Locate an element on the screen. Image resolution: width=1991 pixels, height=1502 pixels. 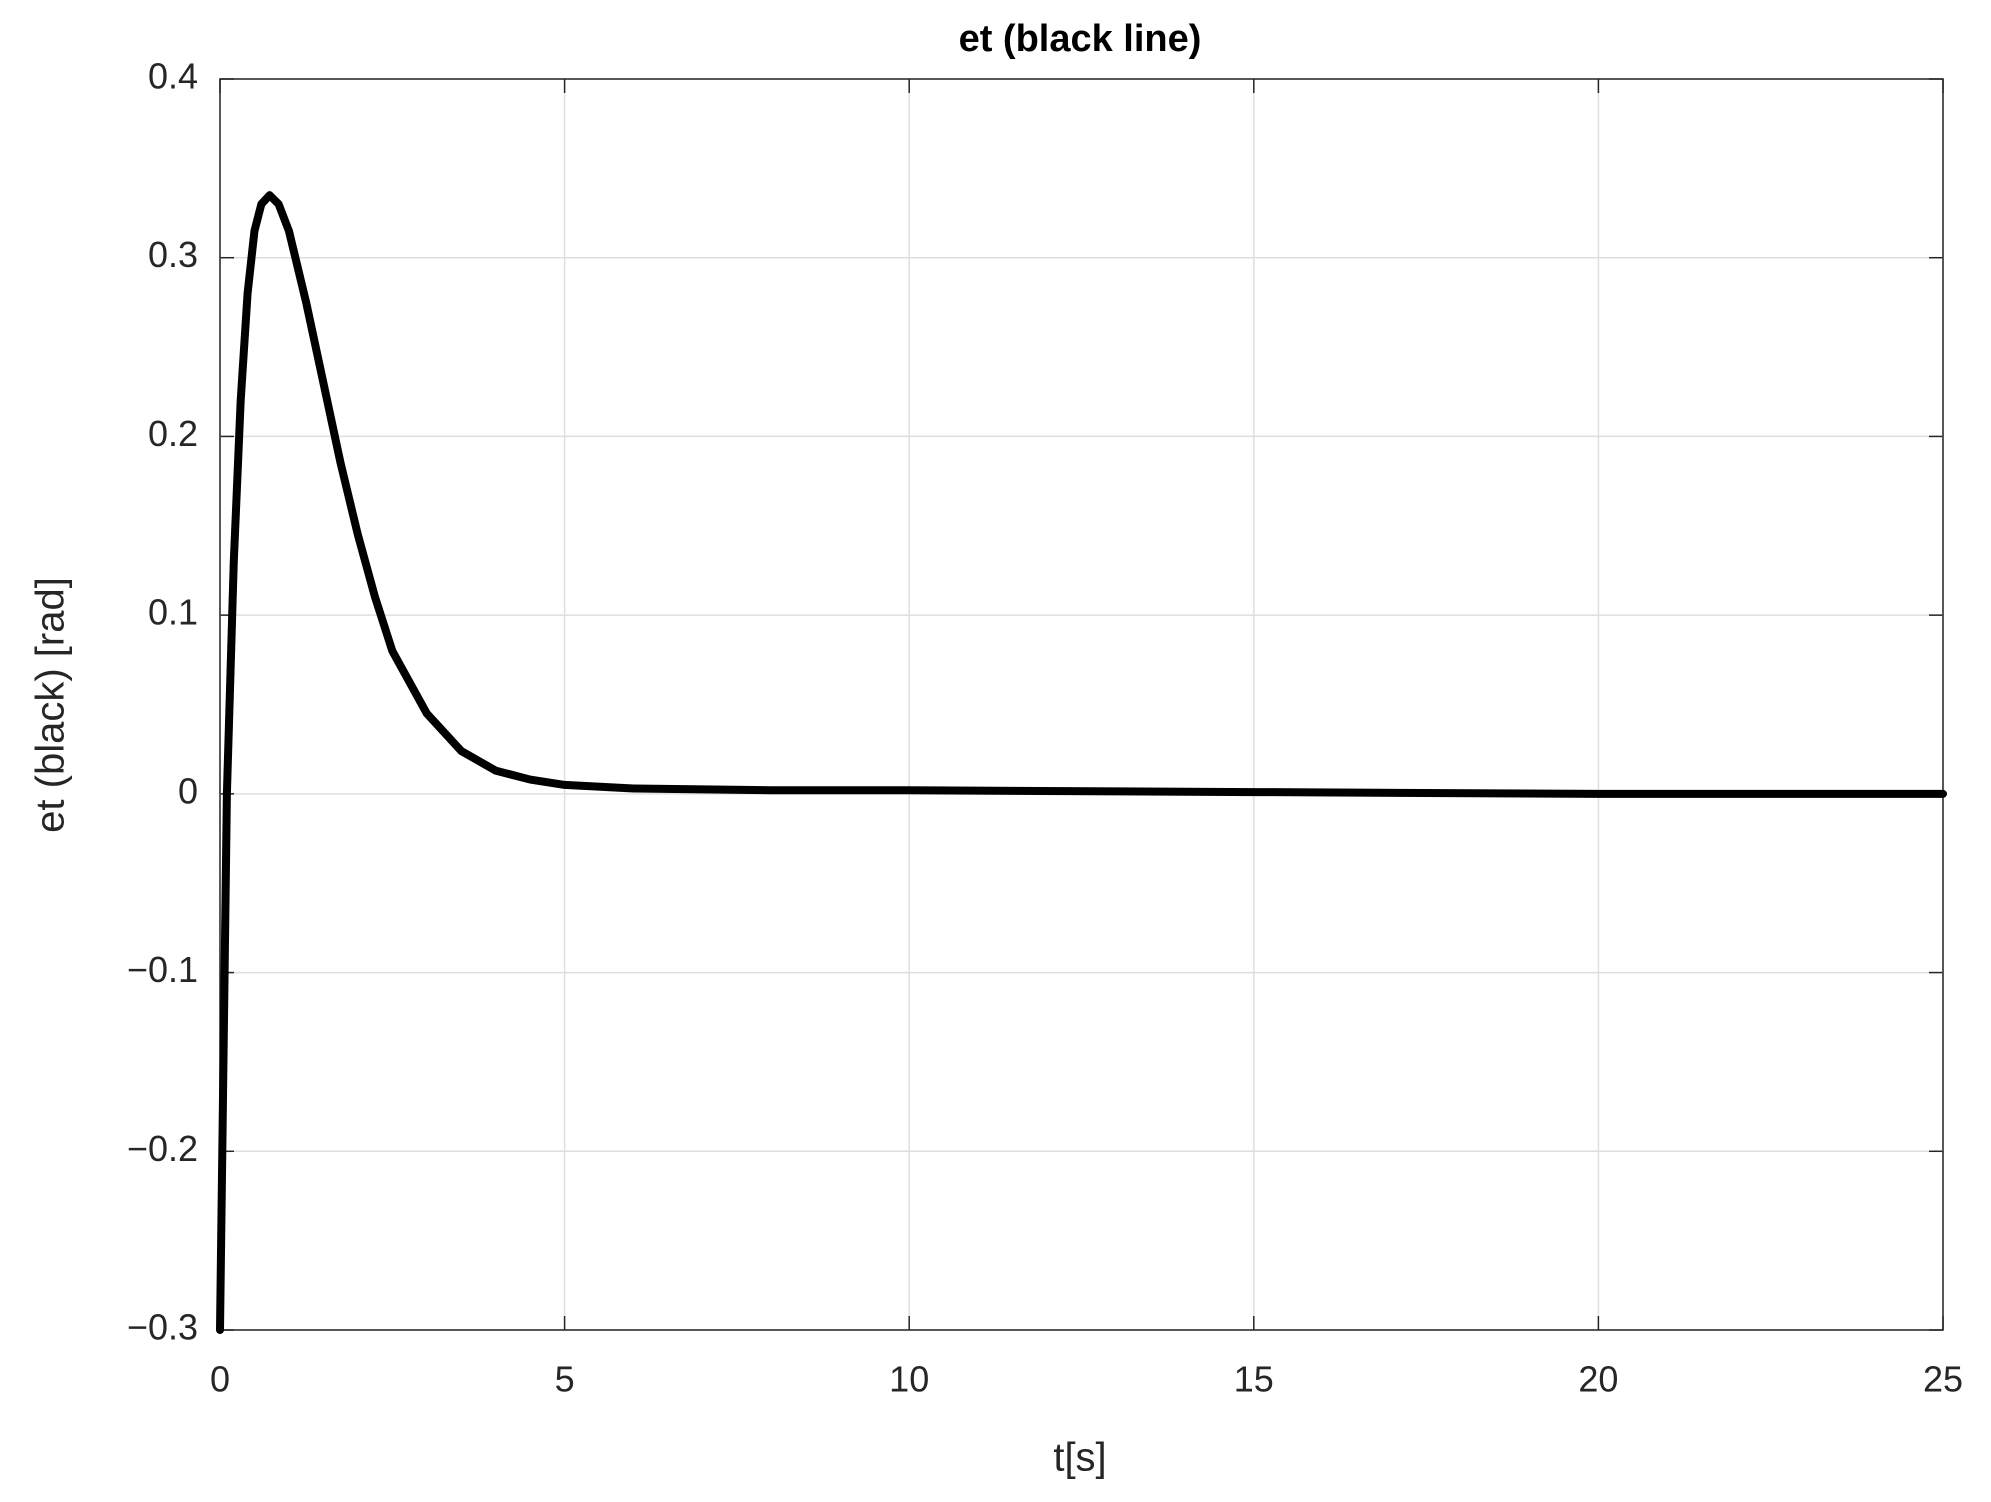
y-tick-label: 0.1 is located at coordinates (173, 612).